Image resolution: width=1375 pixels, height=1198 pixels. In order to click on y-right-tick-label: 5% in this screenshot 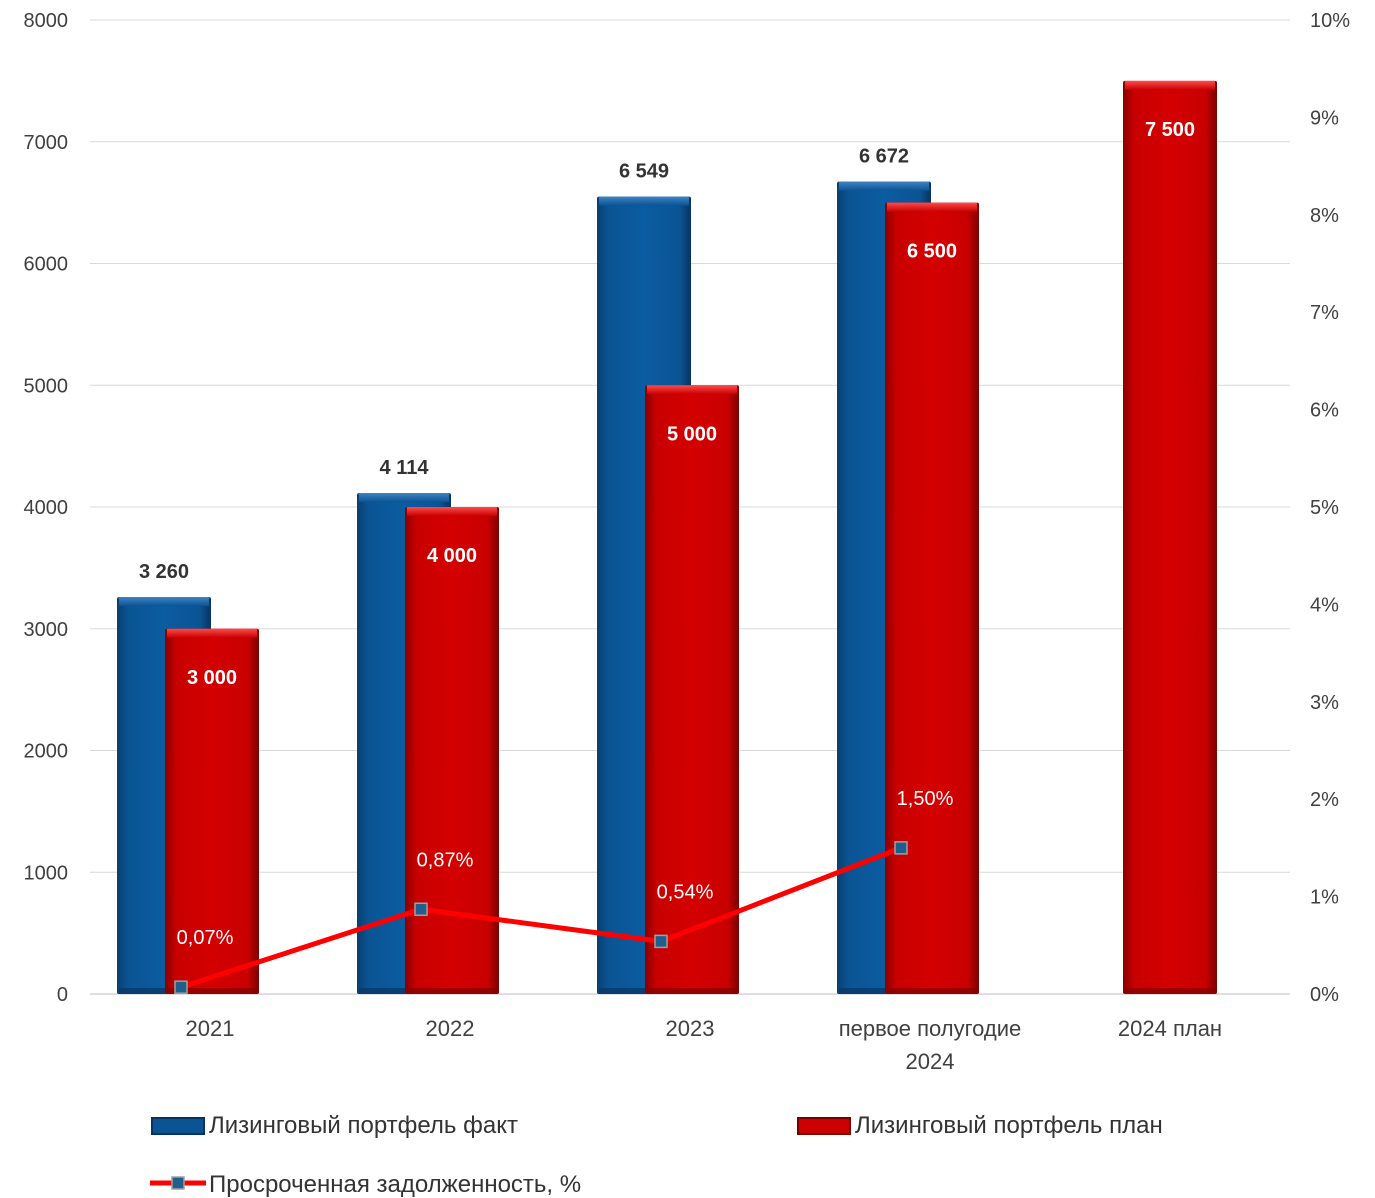, I will do `click(1324, 508)`.